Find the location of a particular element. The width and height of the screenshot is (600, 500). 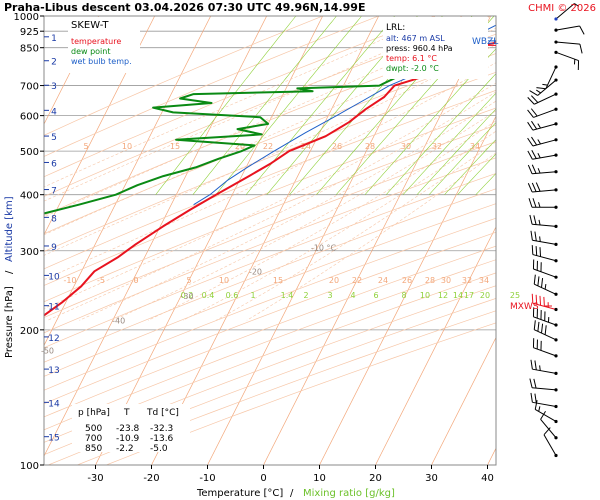

mixing-ratio-tick: 2 is located at coordinates (305, 295).